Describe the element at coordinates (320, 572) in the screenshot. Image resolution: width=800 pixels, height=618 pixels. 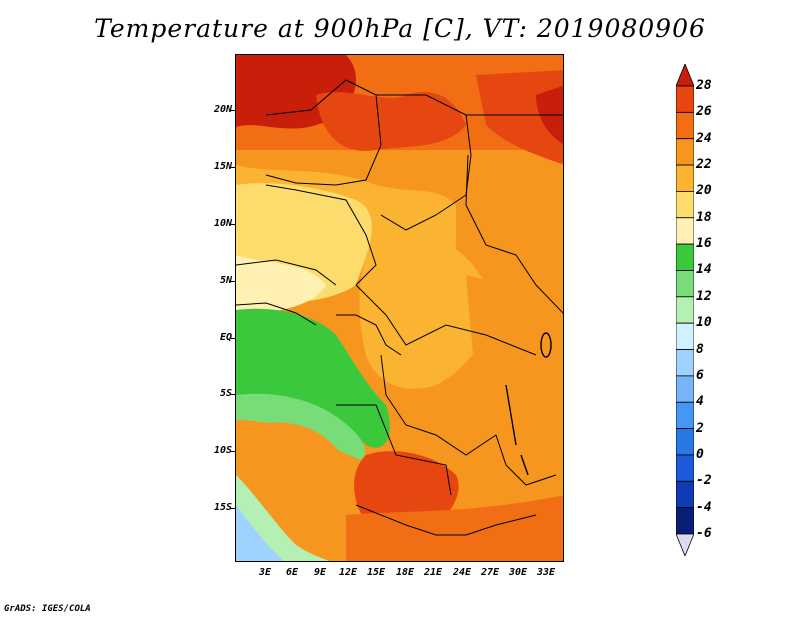
I see `lon-label-9e: 9E` at that location.